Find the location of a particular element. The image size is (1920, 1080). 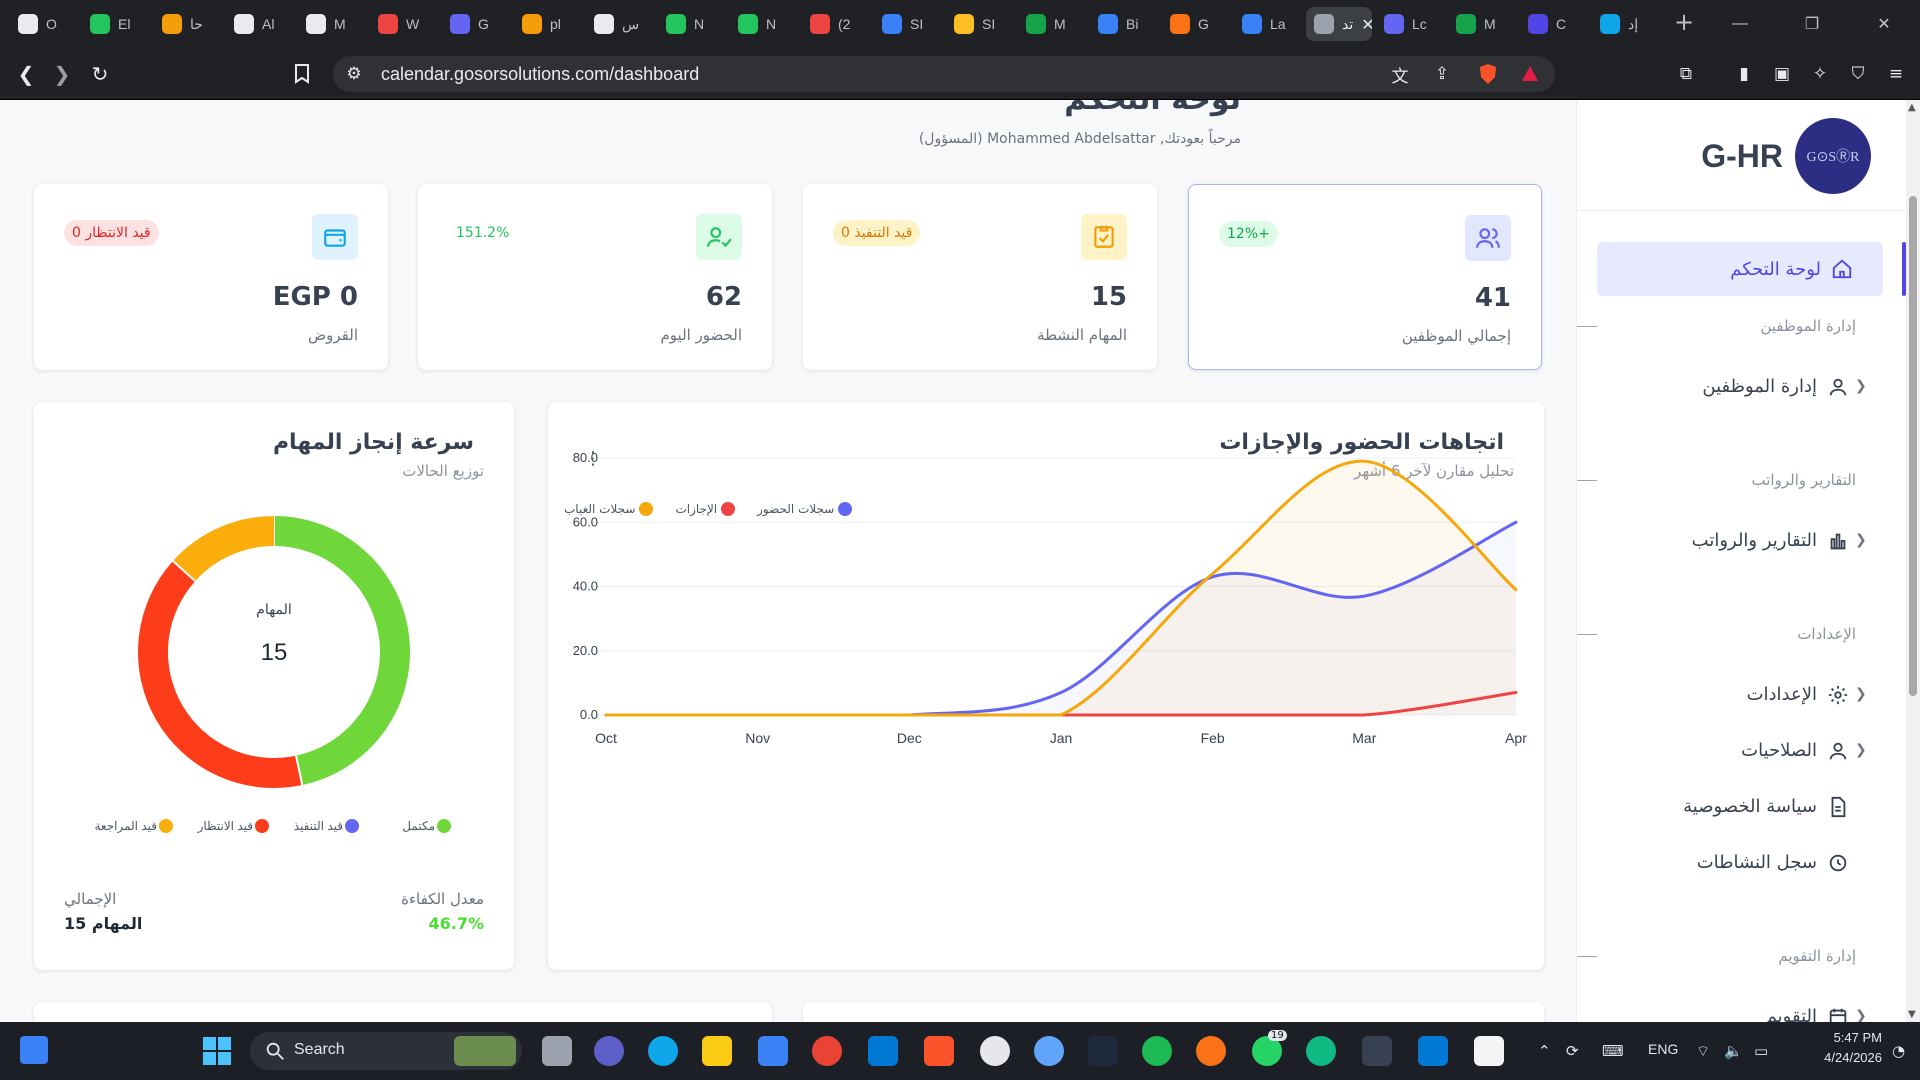

url-text: calendar.gosorsolutions.com/dashboard is located at coordinates (540, 74).